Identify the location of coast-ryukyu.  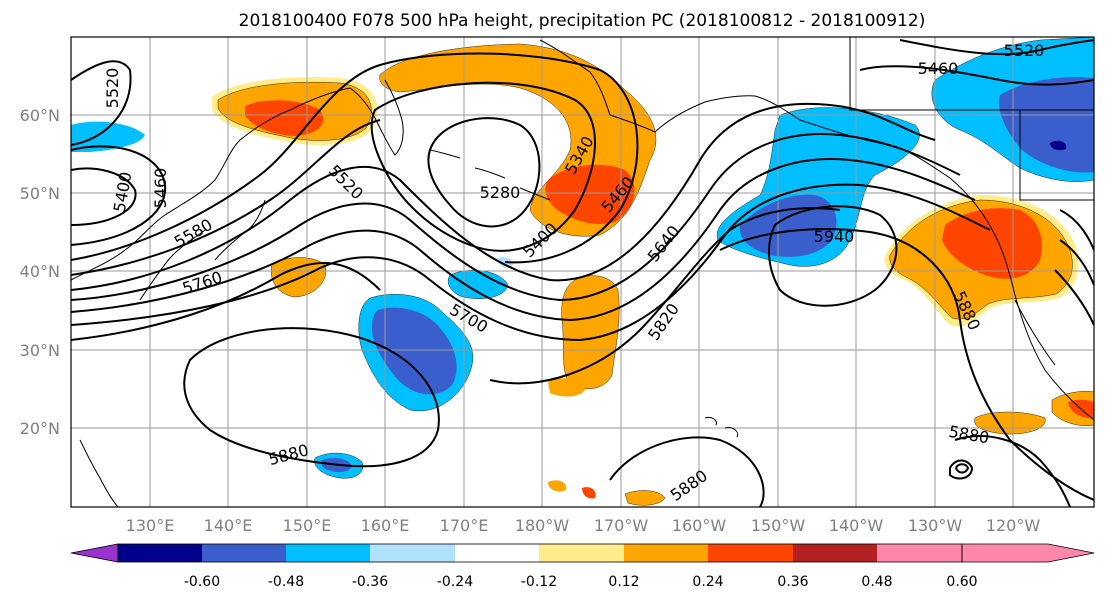
(99, 473).